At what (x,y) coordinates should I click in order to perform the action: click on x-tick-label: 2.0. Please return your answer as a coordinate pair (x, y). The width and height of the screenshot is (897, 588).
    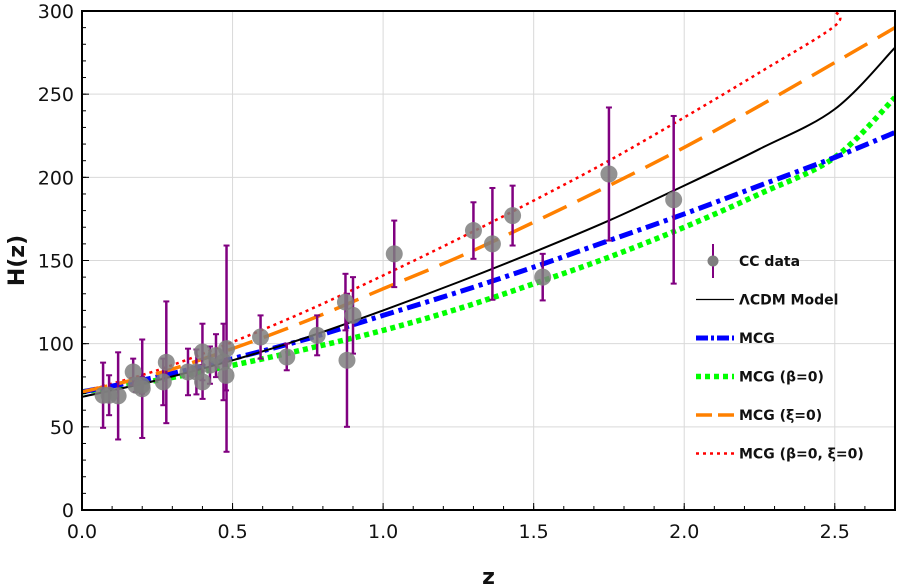
    Looking at the image, I should click on (684, 532).